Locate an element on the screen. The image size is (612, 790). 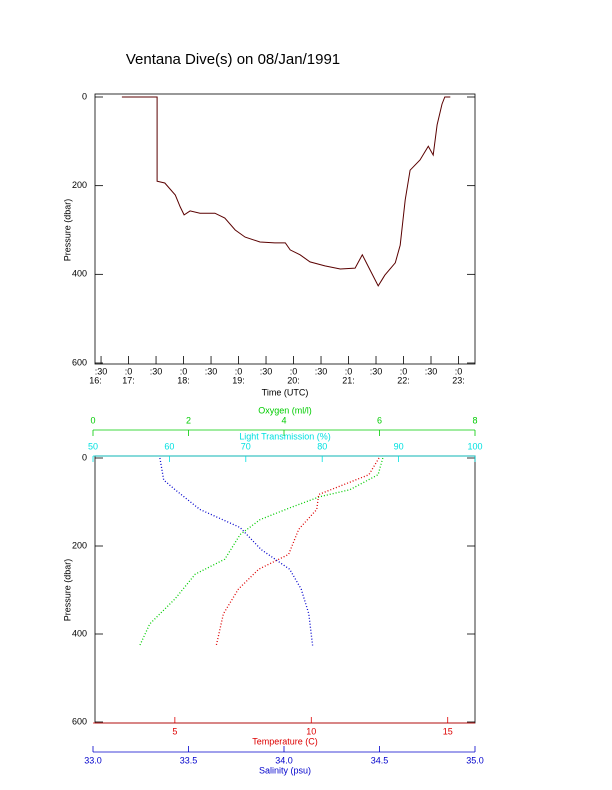
x-tick-label: 6 is located at coordinates (379, 420).